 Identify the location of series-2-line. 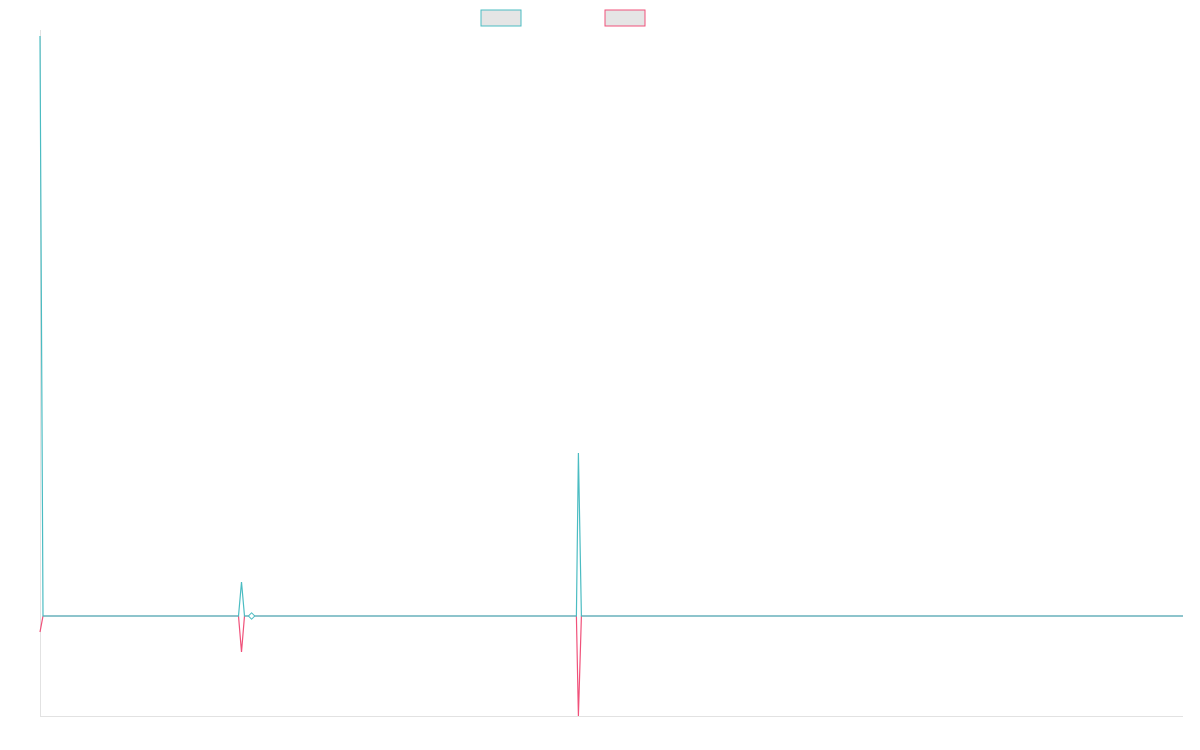
(611, 666).